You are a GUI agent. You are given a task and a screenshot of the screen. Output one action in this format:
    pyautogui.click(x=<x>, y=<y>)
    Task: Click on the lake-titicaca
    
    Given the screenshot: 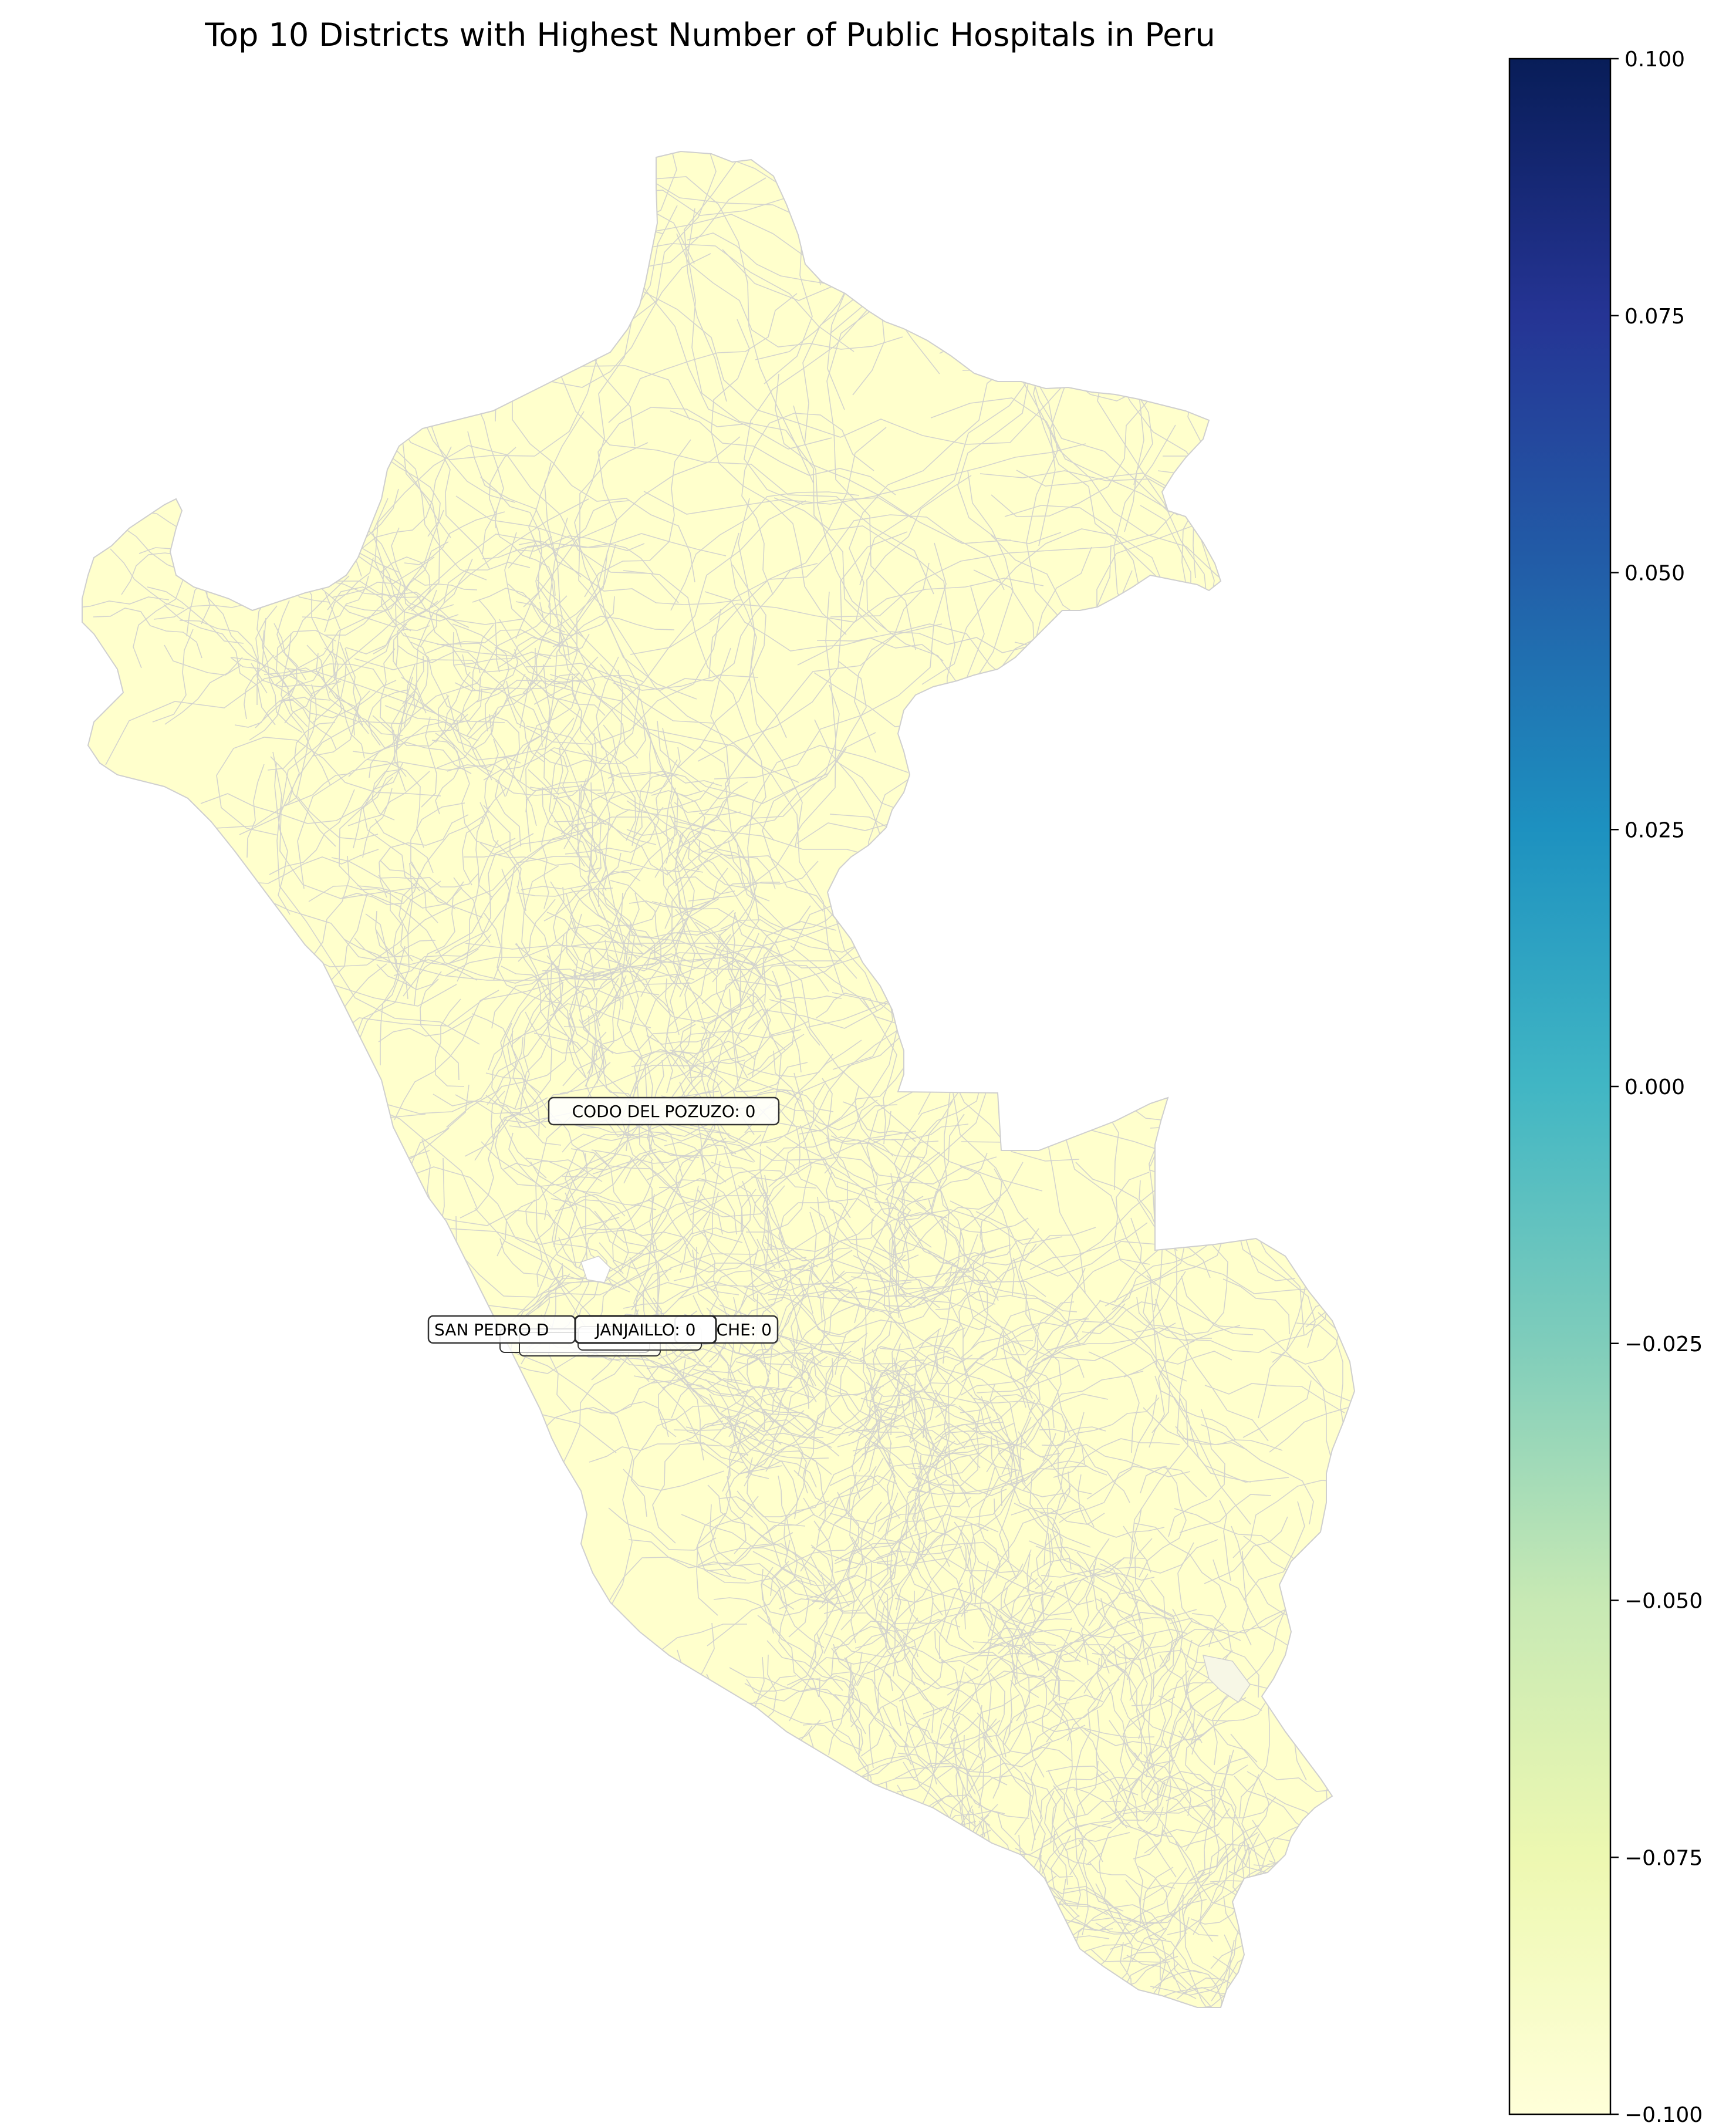 What is the action you would take?
    pyautogui.click(x=1226, y=1679)
    